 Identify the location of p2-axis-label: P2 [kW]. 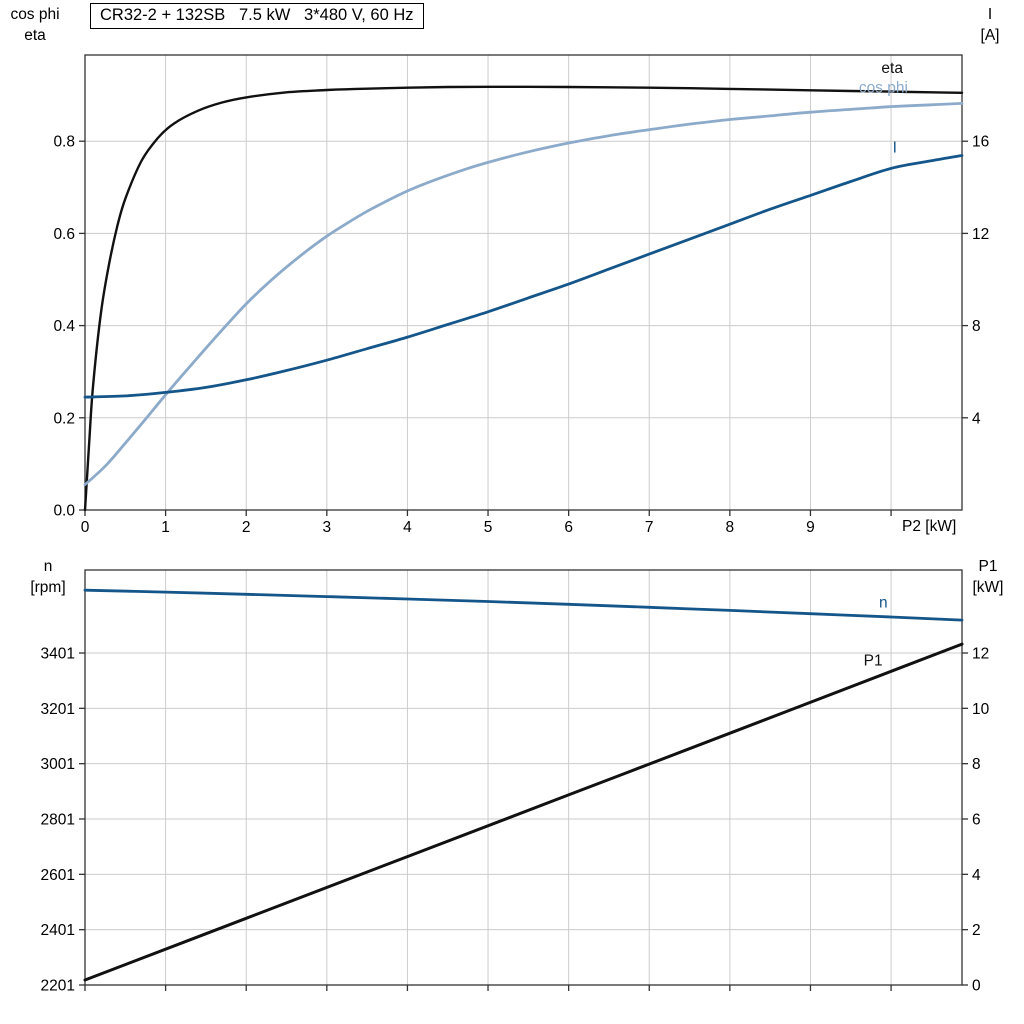
(929, 526).